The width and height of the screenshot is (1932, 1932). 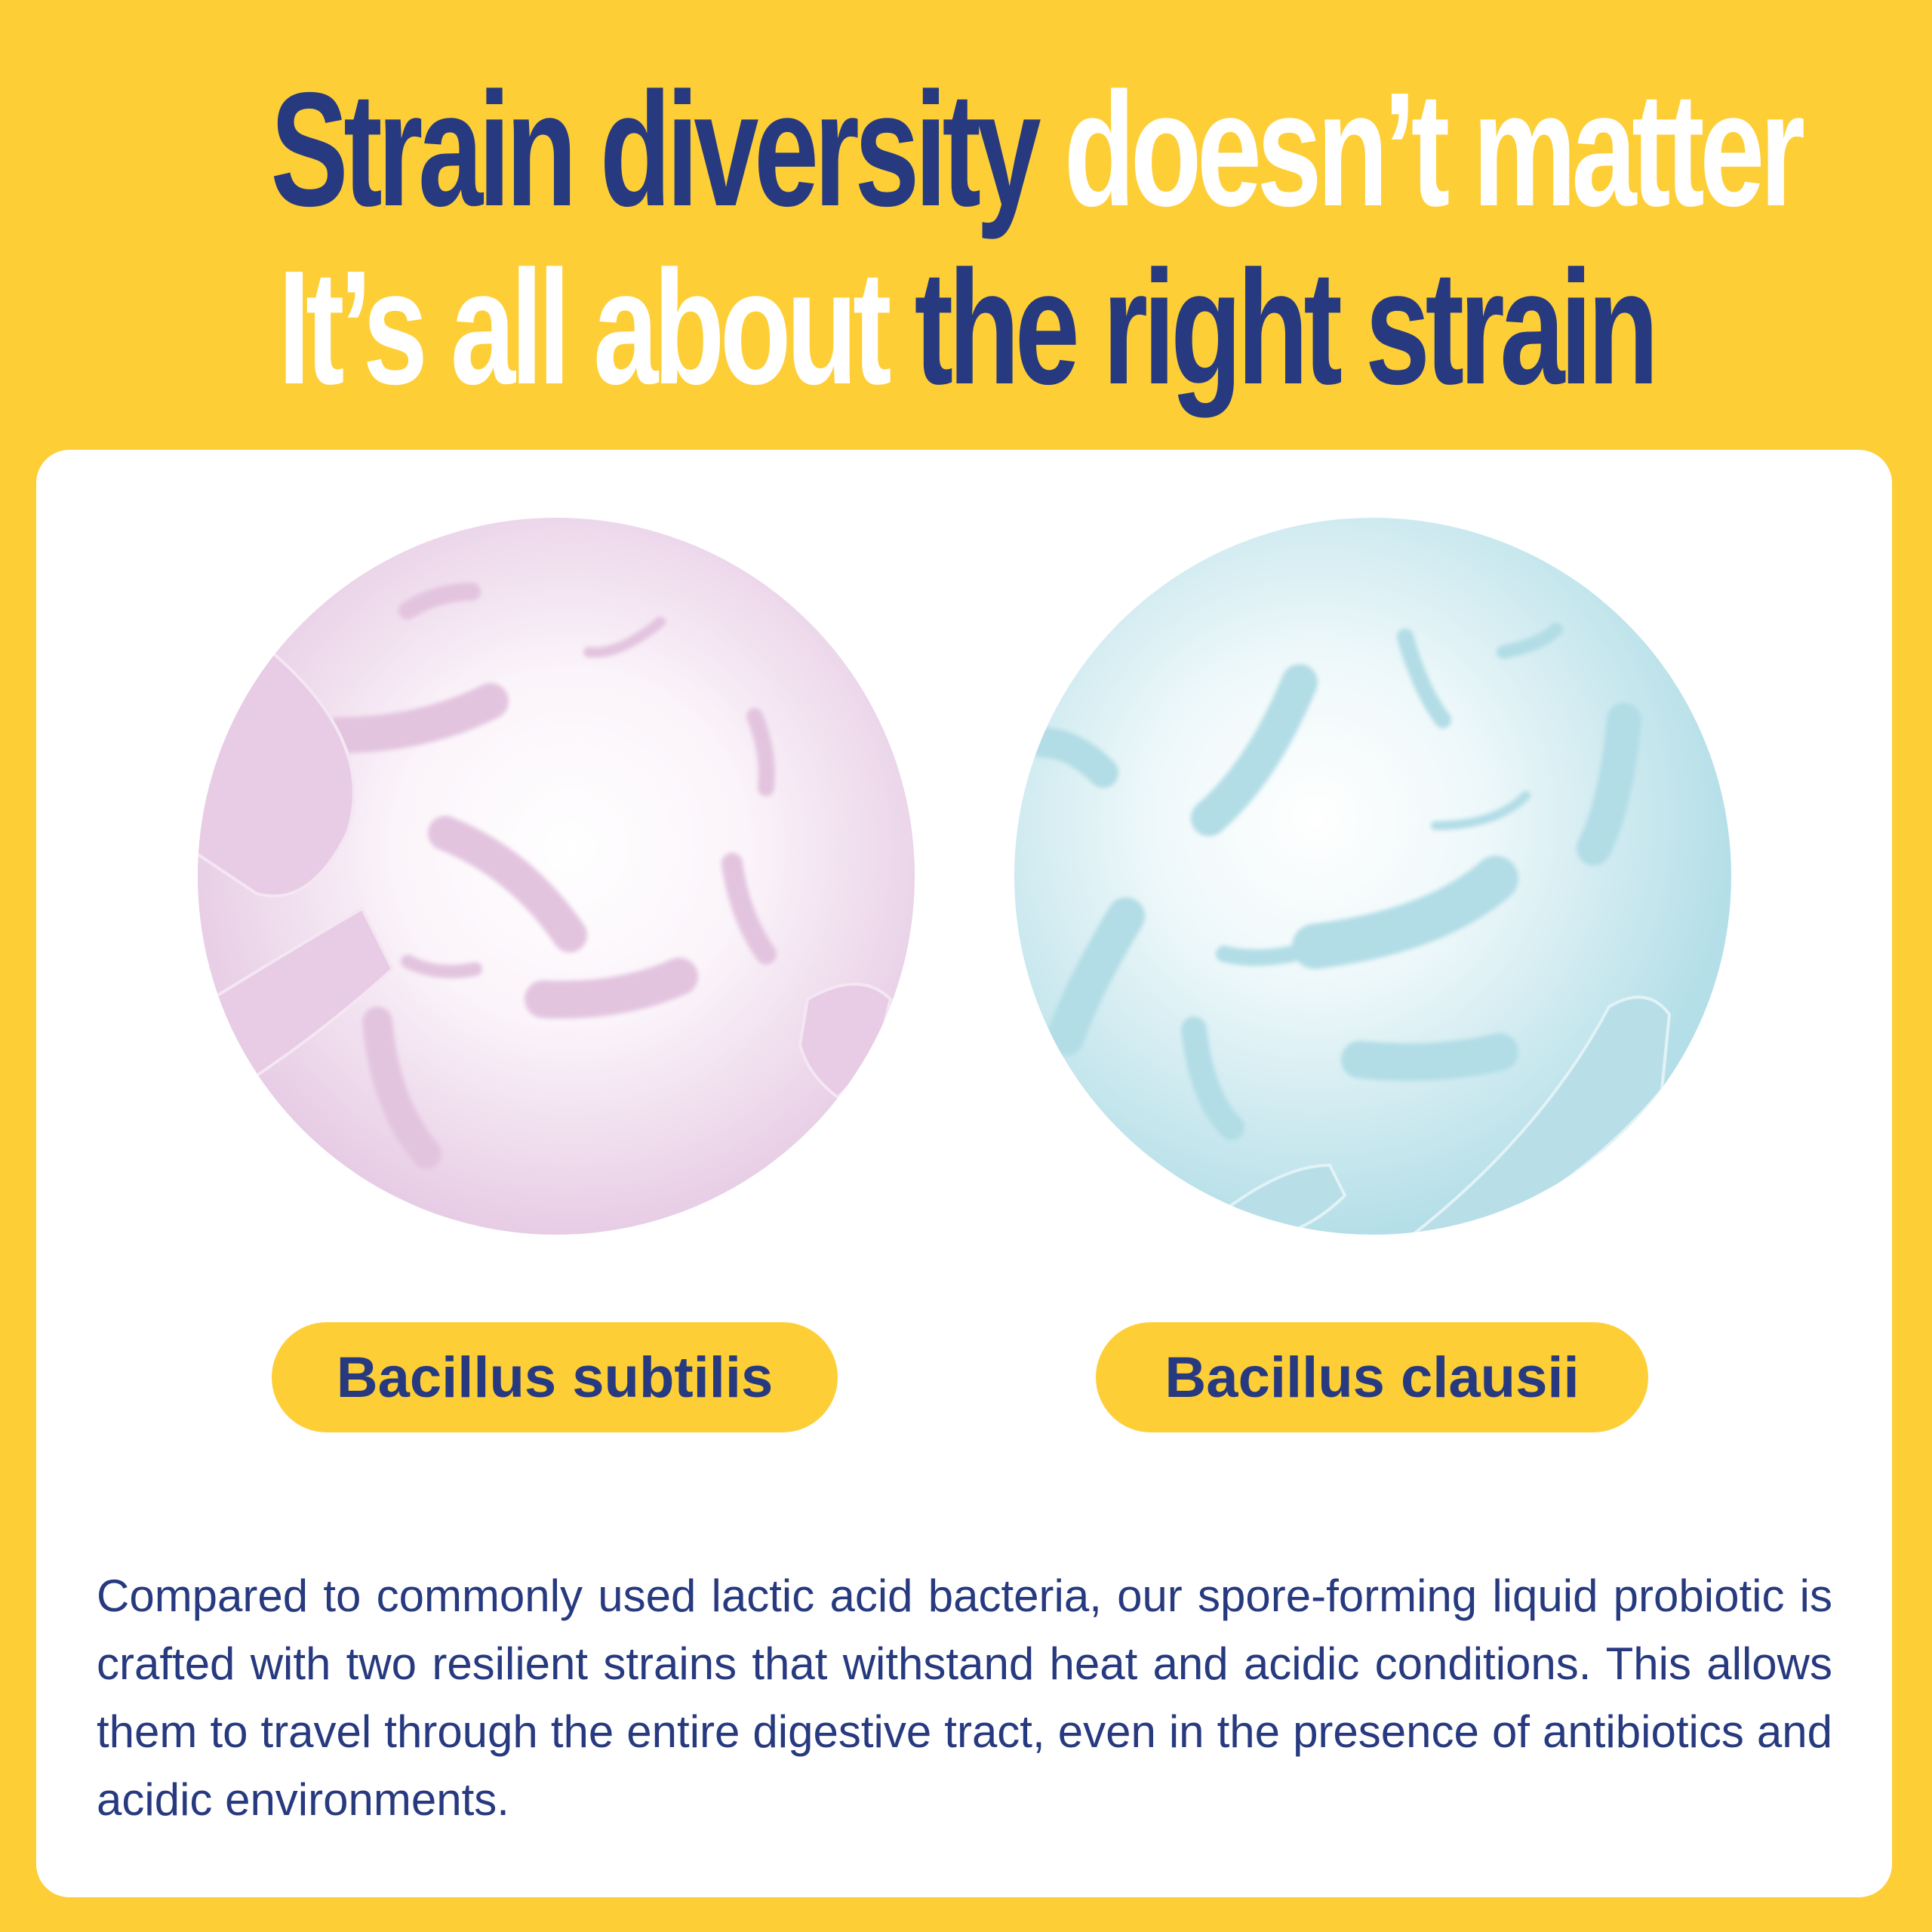 I want to click on headline-line-2: It’s all about the right strain, so click(x=965, y=327).